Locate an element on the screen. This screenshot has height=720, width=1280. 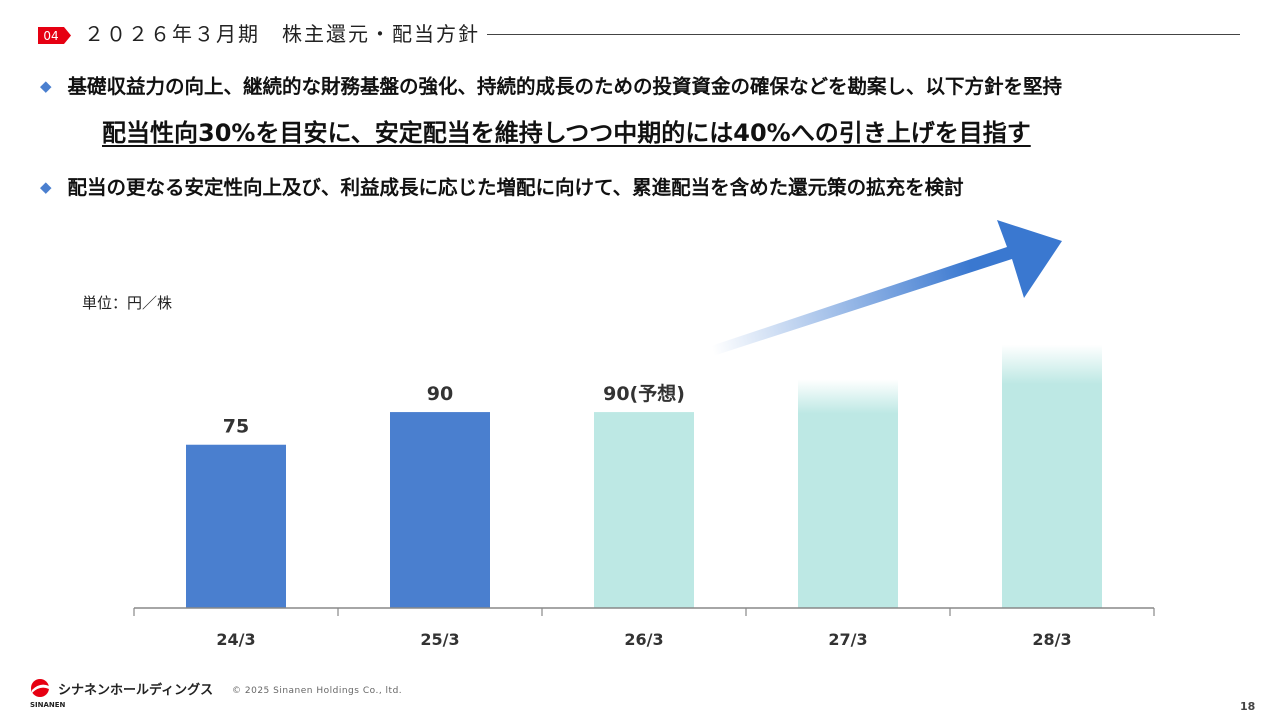
section-number-badge: 04 is located at coordinates (54, 35).